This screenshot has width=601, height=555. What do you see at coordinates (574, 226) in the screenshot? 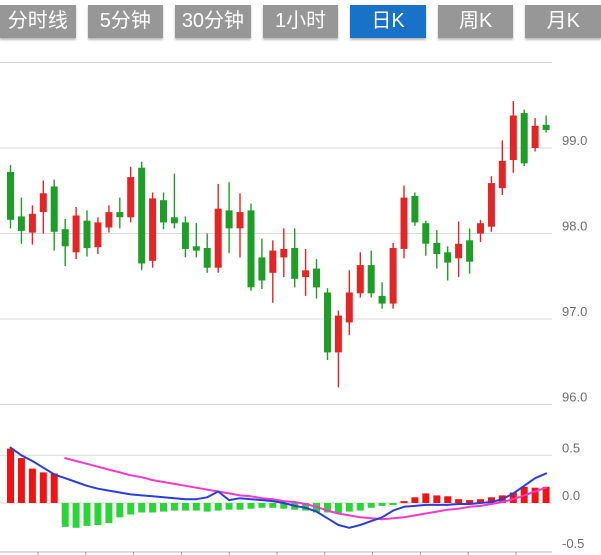
I see `y-axis-label: 98.0` at bounding box center [574, 226].